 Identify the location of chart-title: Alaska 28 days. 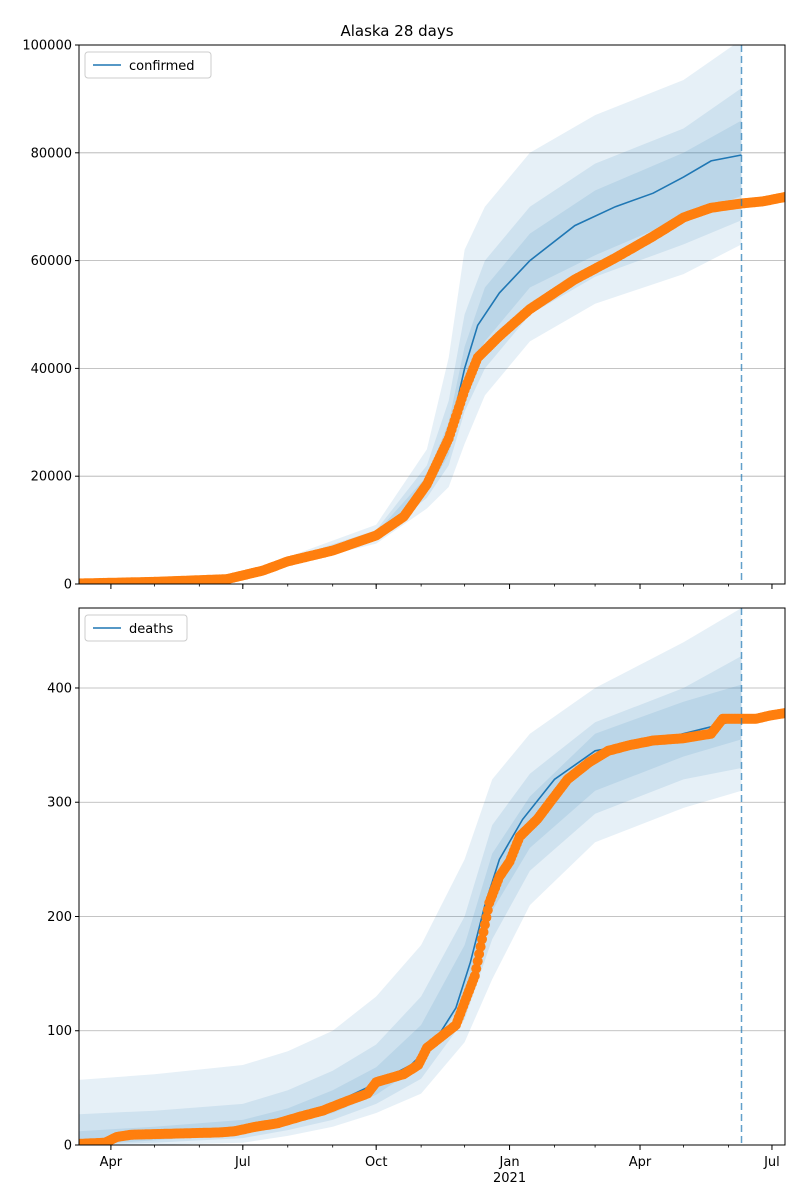
(396, 31).